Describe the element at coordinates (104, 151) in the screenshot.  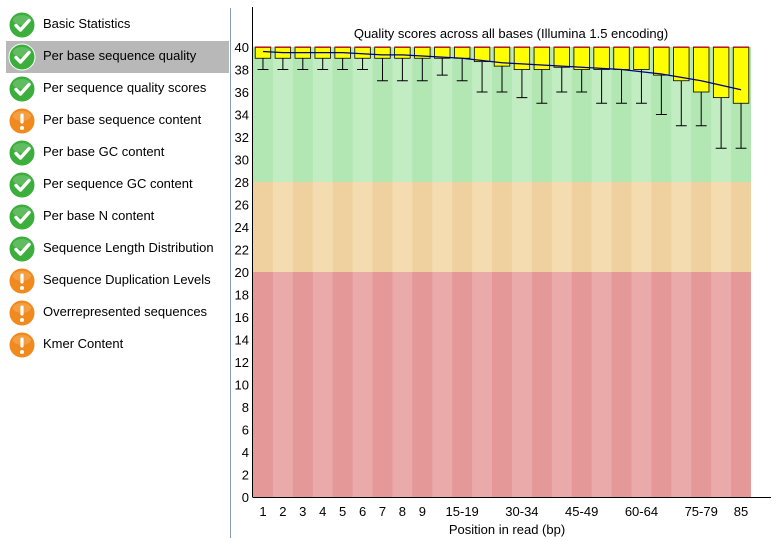
I see `module-label: Per base GC content` at that location.